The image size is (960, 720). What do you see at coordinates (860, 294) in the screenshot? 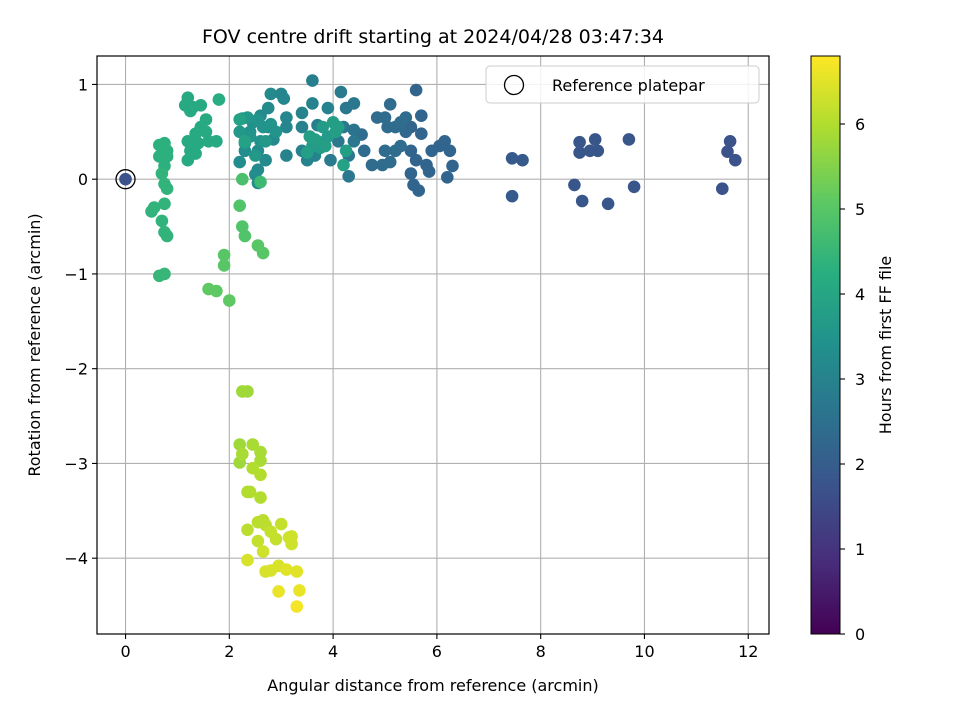
I see `colorbar-tick-label: 4` at bounding box center [860, 294].